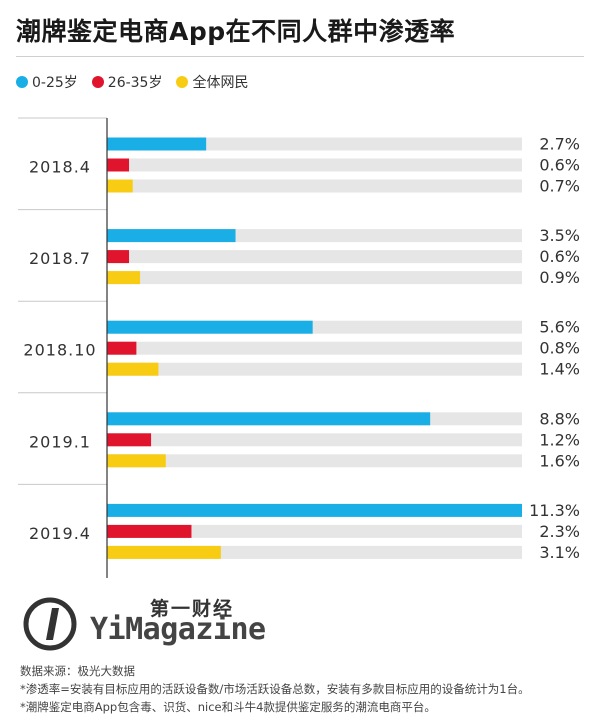  Describe the element at coordinates (50, 624) in the screenshot. I see `yimagazine-logo-icon` at that location.